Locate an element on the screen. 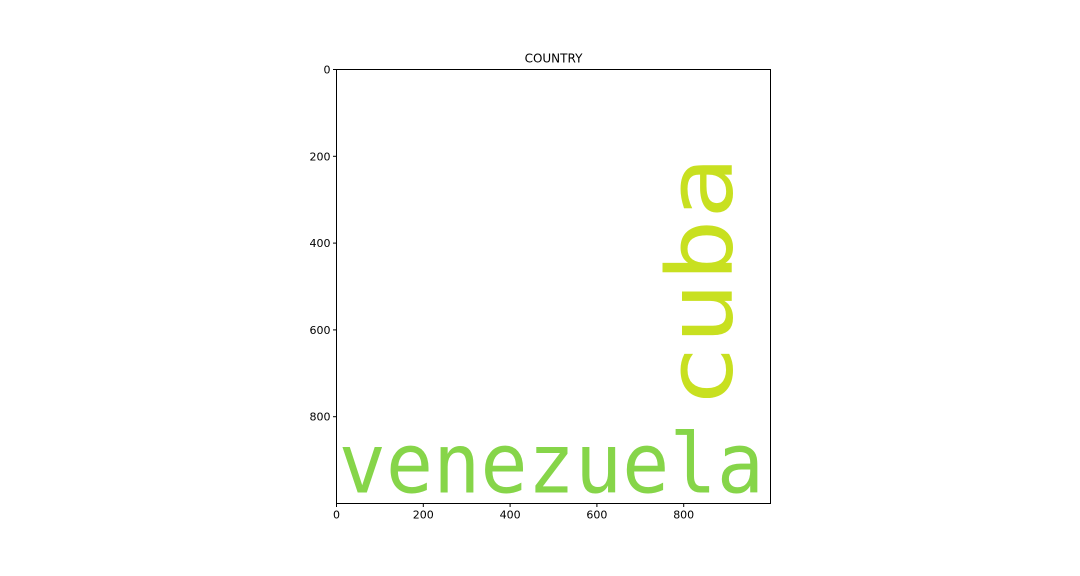  chart-title: COUNTRY is located at coordinates (554, 59).